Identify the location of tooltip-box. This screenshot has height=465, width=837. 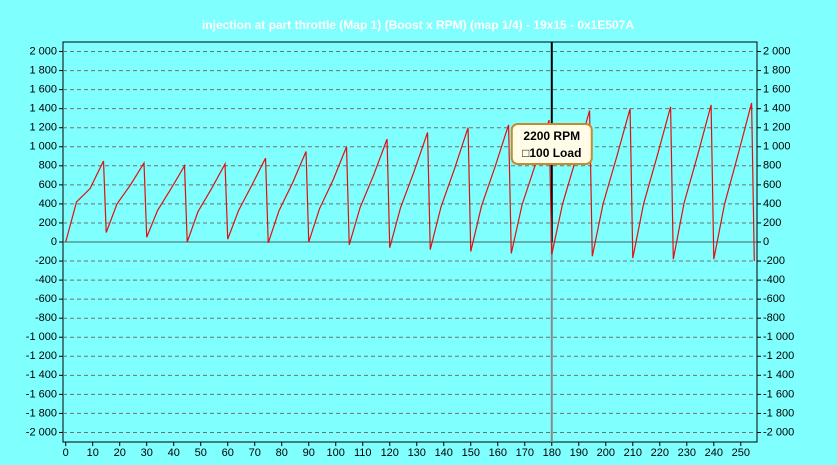
(551, 144).